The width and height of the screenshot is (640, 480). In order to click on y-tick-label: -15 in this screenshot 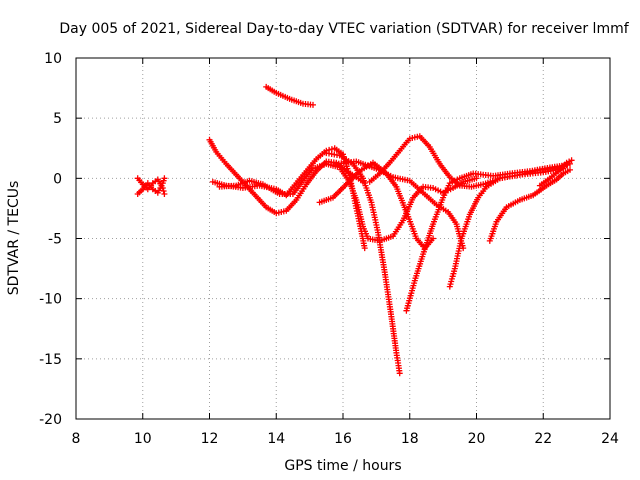, I will do `click(50, 360)`.